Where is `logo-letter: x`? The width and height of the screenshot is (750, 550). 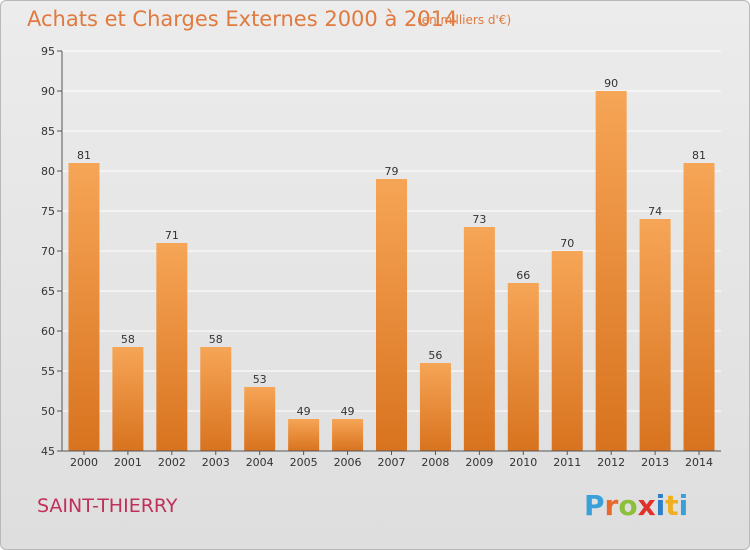
logo-letter: x is located at coordinates (646, 505).